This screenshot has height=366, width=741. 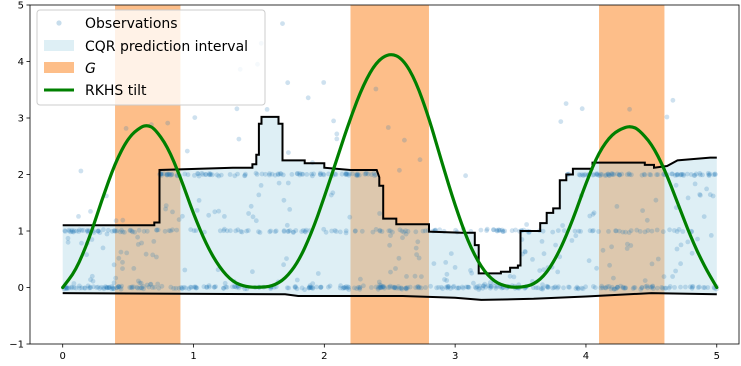 What do you see at coordinates (586, 356) in the screenshot?
I see `x-tick-label: 4` at bounding box center [586, 356].